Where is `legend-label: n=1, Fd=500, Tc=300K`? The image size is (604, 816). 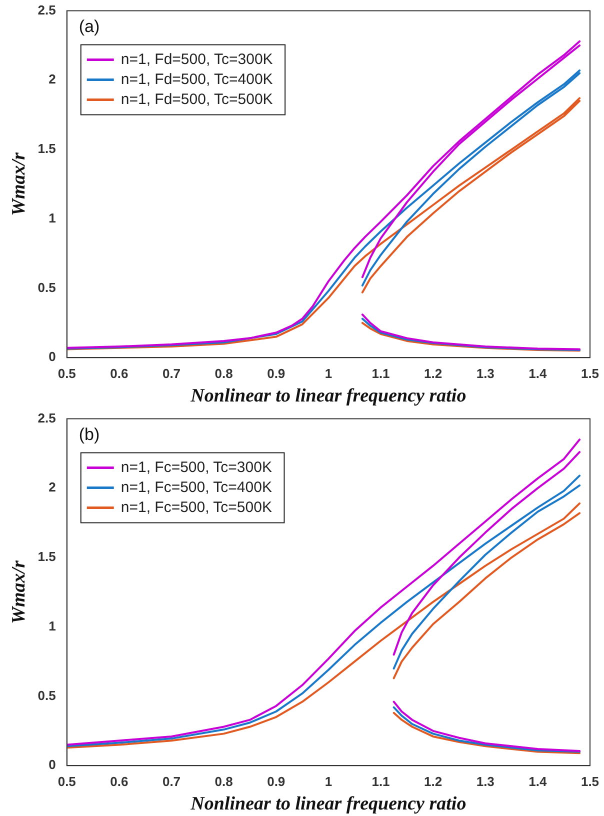 legend-label: n=1, Fd=500, Tc=300K is located at coordinates (196, 59).